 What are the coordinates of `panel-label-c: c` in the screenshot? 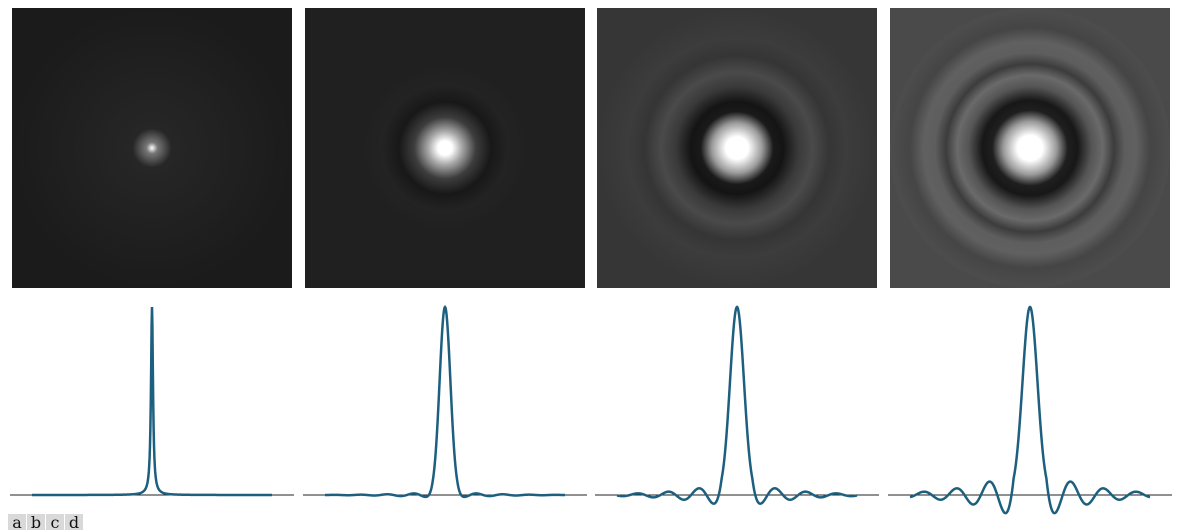 It's located at (55, 523).